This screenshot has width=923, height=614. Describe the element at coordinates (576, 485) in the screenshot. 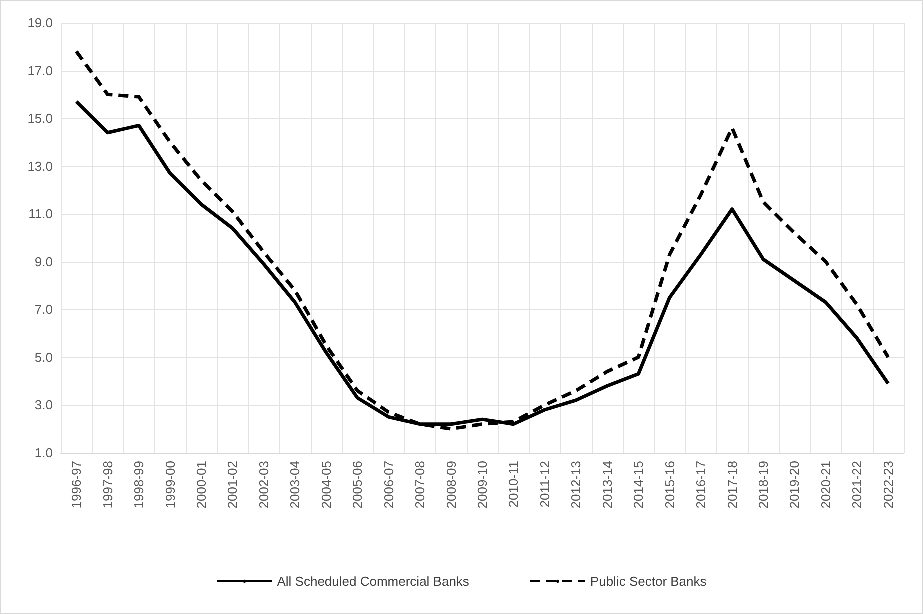

I see `x-tick-label: 2012-13` at that location.